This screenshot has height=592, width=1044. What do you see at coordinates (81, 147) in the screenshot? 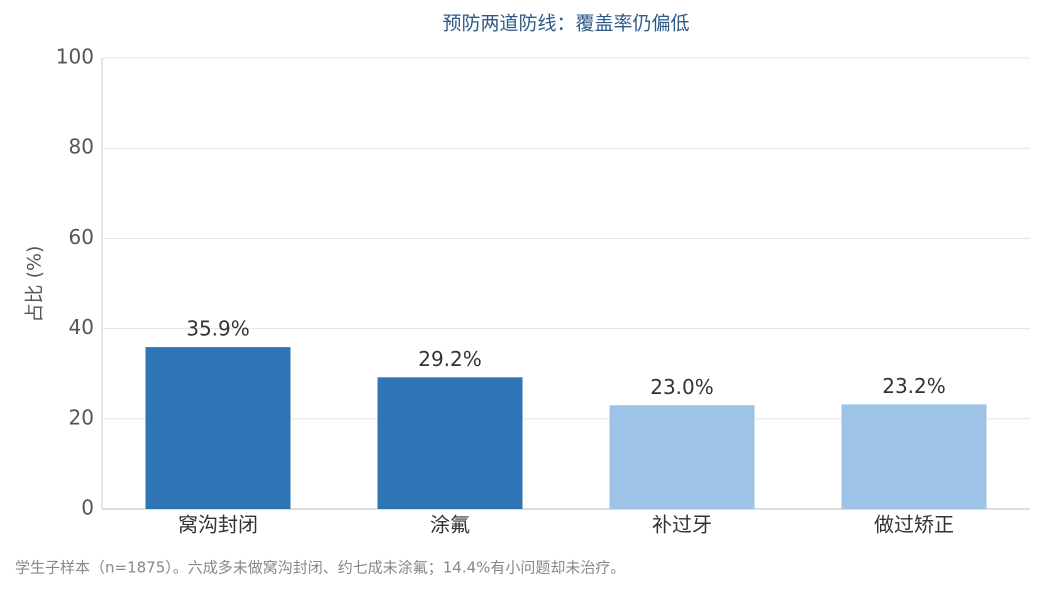
I see `y-tick-label: 80` at bounding box center [81, 147].